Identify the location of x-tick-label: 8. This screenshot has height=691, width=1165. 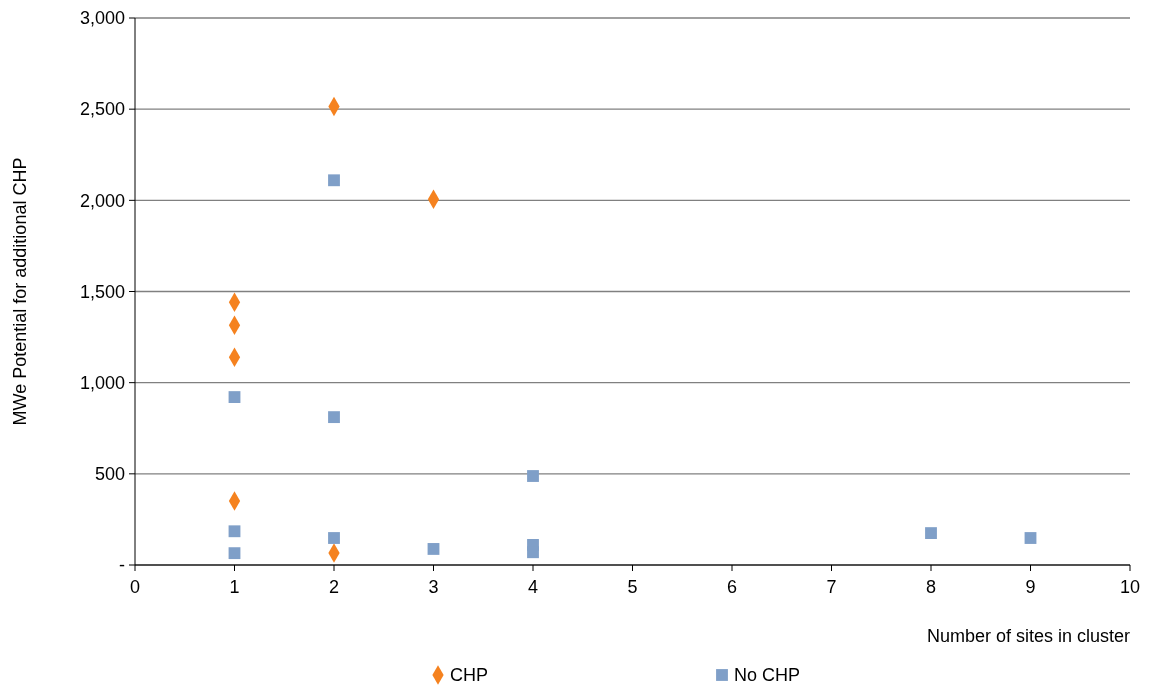
(931, 587).